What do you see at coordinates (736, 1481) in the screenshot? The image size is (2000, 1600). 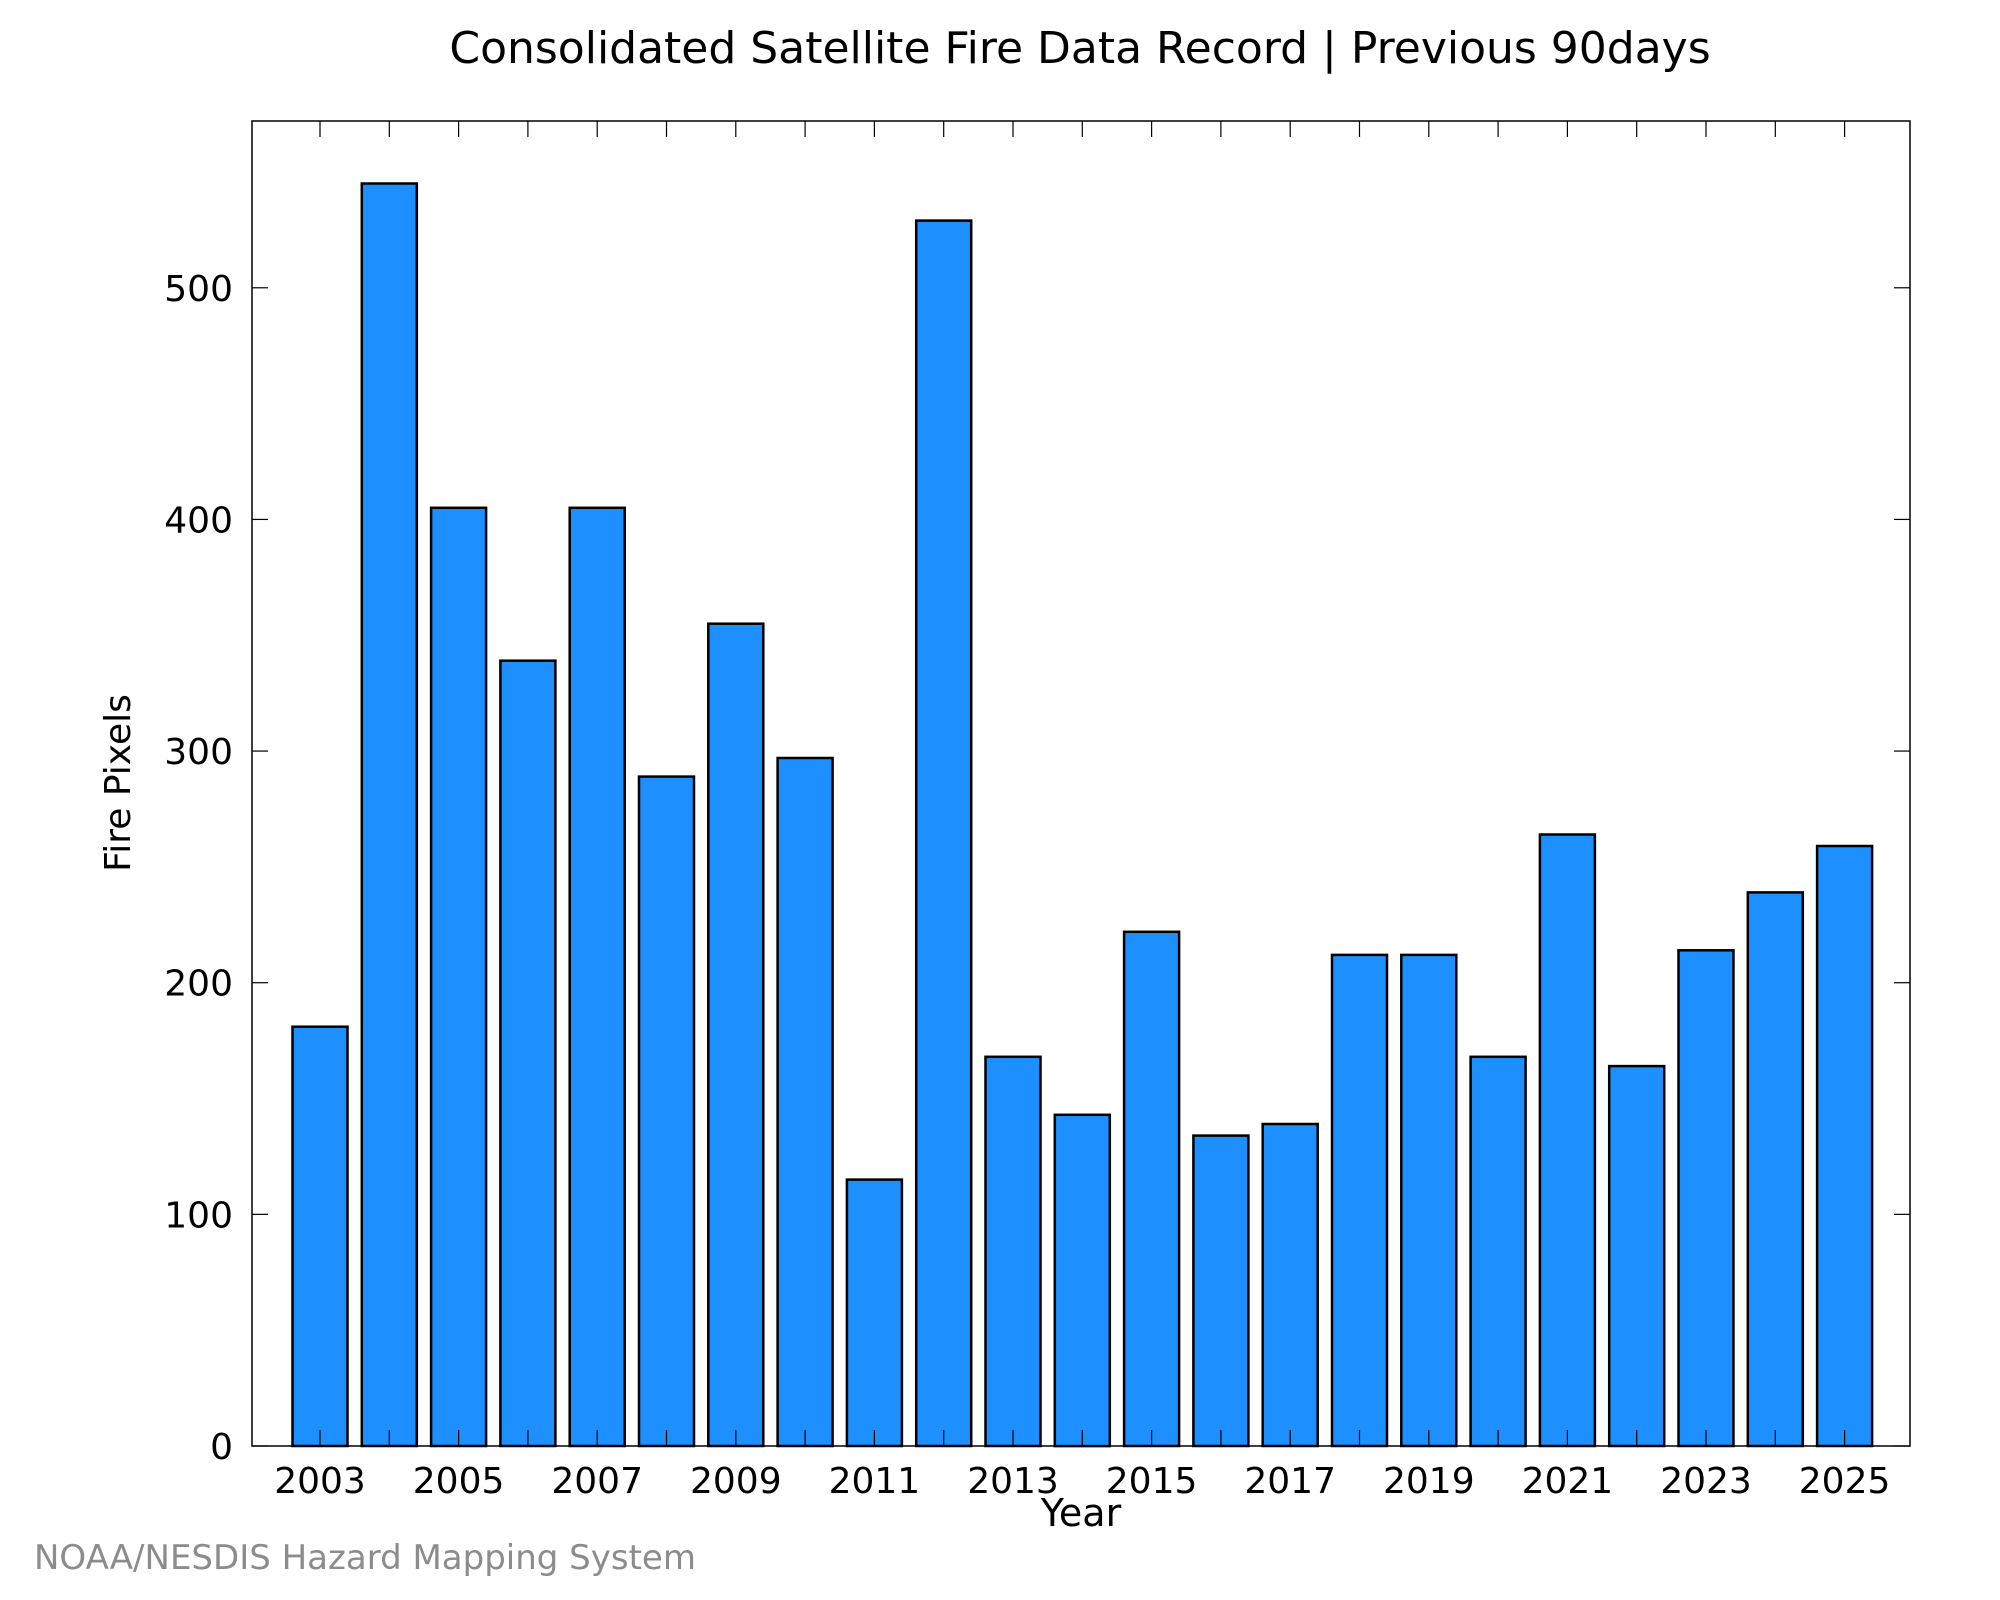 I see `x-tick-label-2009: 2009` at bounding box center [736, 1481].